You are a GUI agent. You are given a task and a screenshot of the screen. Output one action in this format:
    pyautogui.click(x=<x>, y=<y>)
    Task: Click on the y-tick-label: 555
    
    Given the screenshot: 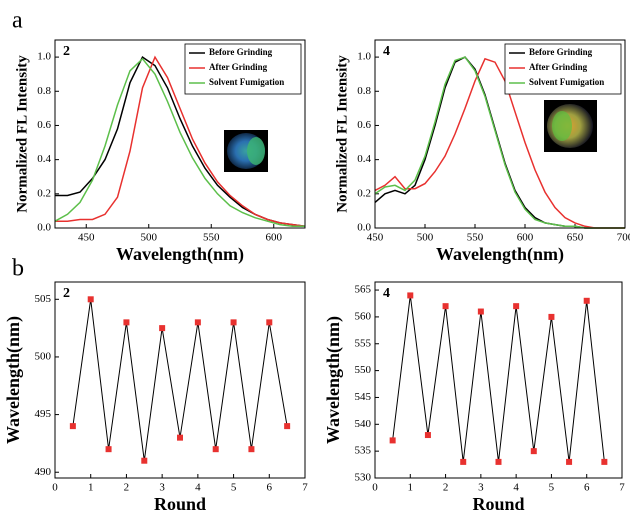 What is the action you would take?
    pyautogui.click(x=363, y=343)
    